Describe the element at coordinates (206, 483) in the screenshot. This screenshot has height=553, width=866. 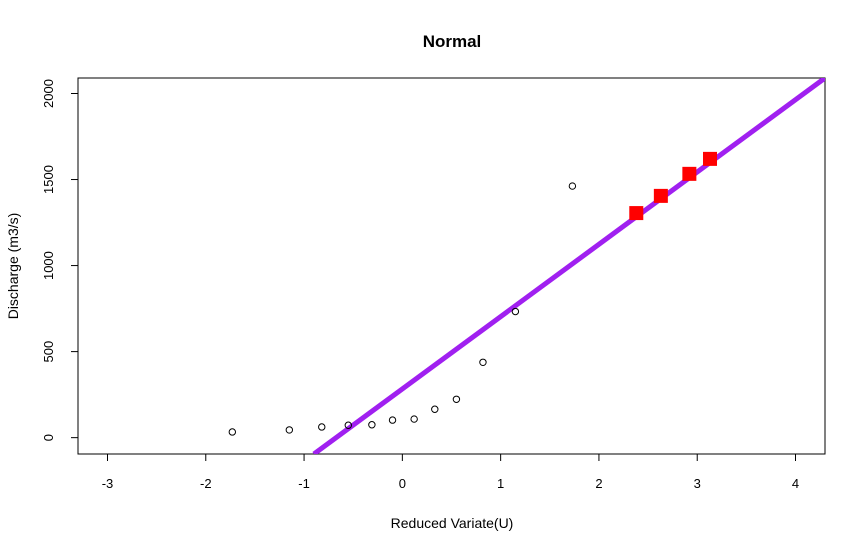
I see `x-tick-label: -2` at that location.